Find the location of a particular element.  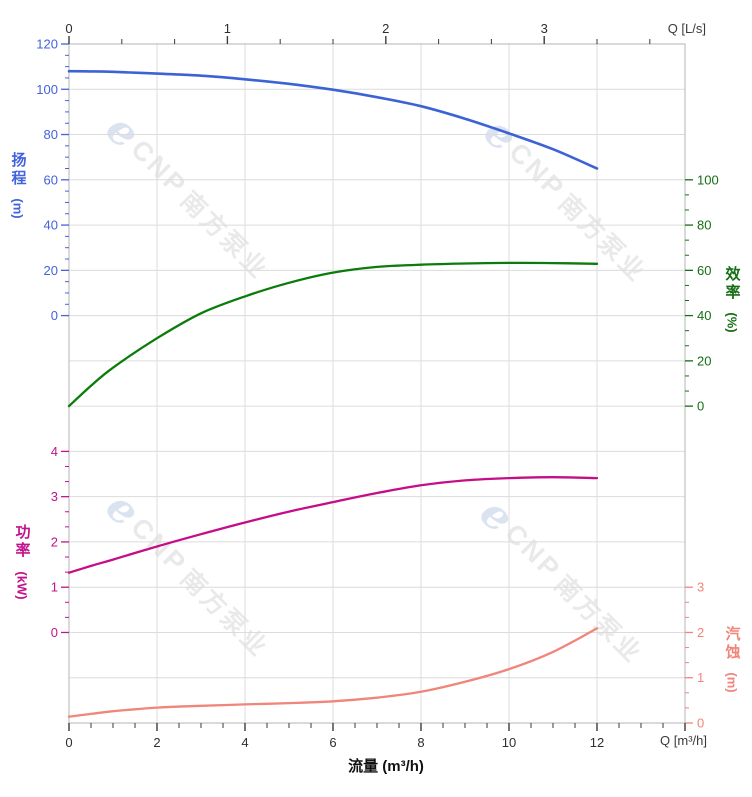

top-axis-tick-label: 0 is located at coordinates (68, 28).